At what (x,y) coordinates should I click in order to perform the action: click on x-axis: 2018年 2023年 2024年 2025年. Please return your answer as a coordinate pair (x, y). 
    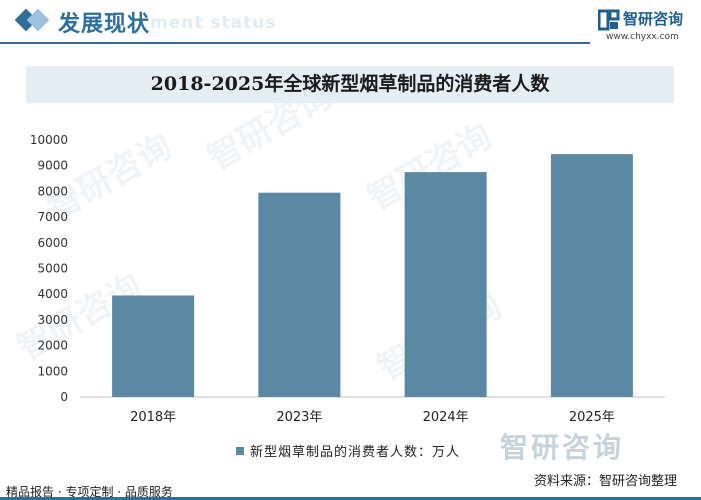
    Looking at the image, I should click on (372, 417).